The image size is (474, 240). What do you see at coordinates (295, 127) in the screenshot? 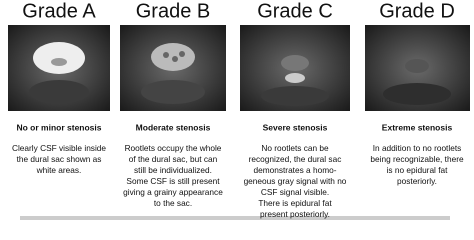
I see `stenosis-label: Severe stenosis` at bounding box center [295, 127].